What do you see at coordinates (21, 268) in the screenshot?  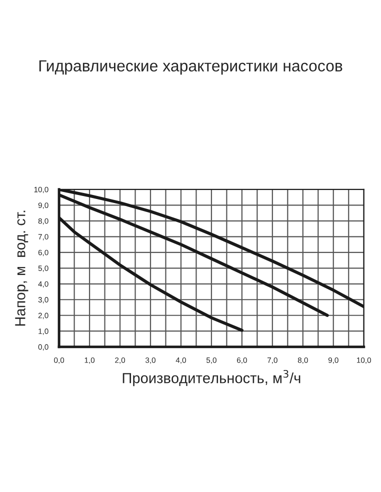 I see `y-axis-title: Напор, м вод. ст.` at bounding box center [21, 268].